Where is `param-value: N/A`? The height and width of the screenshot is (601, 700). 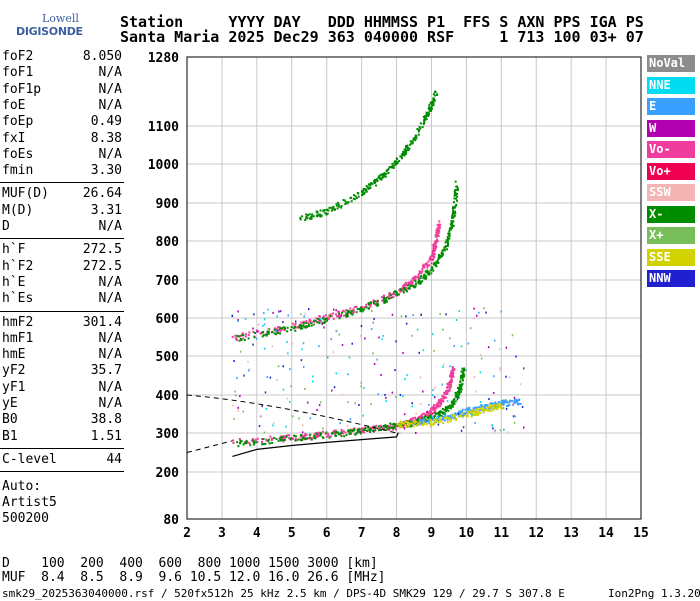 param-value: N/A is located at coordinates (110, 282).